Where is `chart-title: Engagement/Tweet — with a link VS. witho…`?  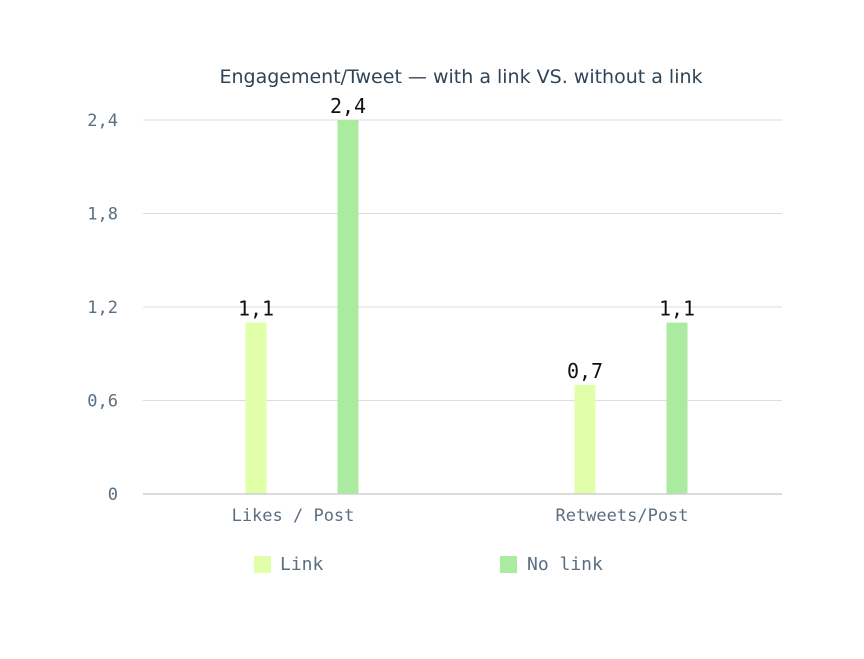
chart-title: Engagement/Tweet — with a link VS. witho… is located at coordinates (460, 77).